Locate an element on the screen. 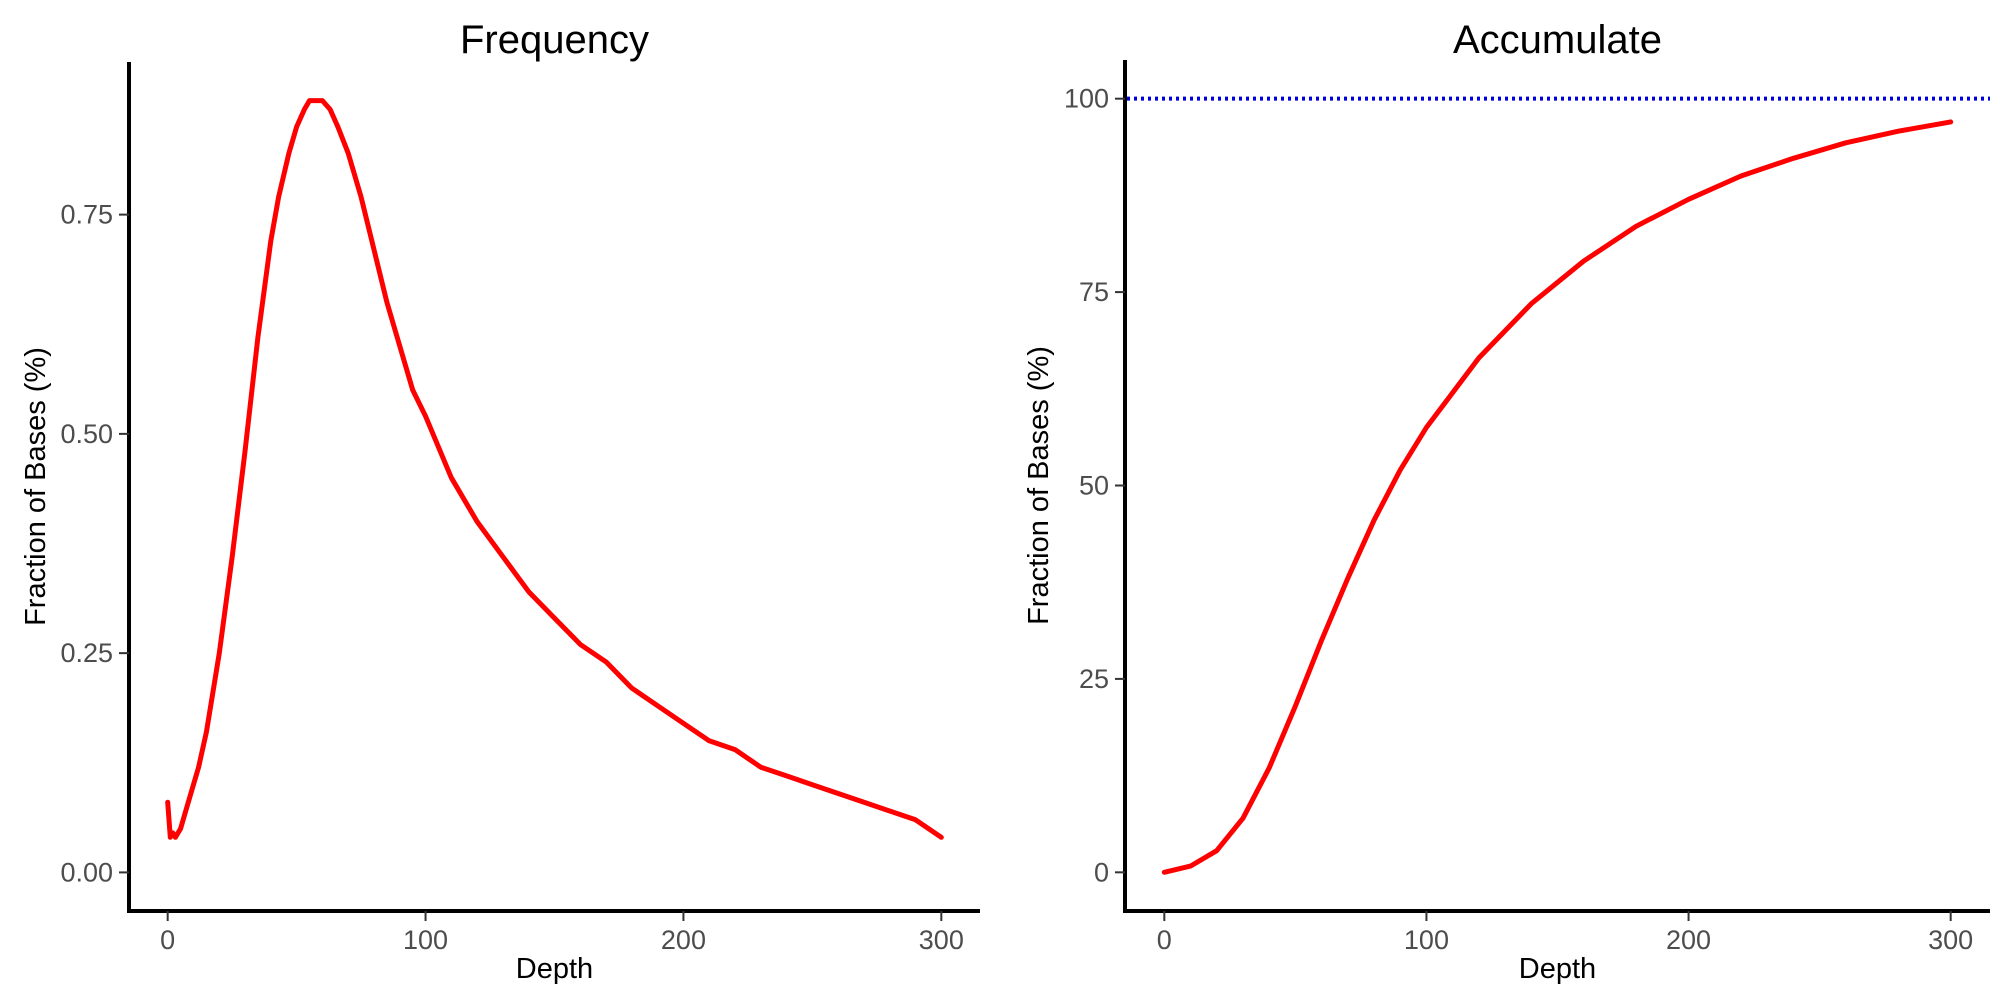  y-tick-label: 25 is located at coordinates (1094, 679).